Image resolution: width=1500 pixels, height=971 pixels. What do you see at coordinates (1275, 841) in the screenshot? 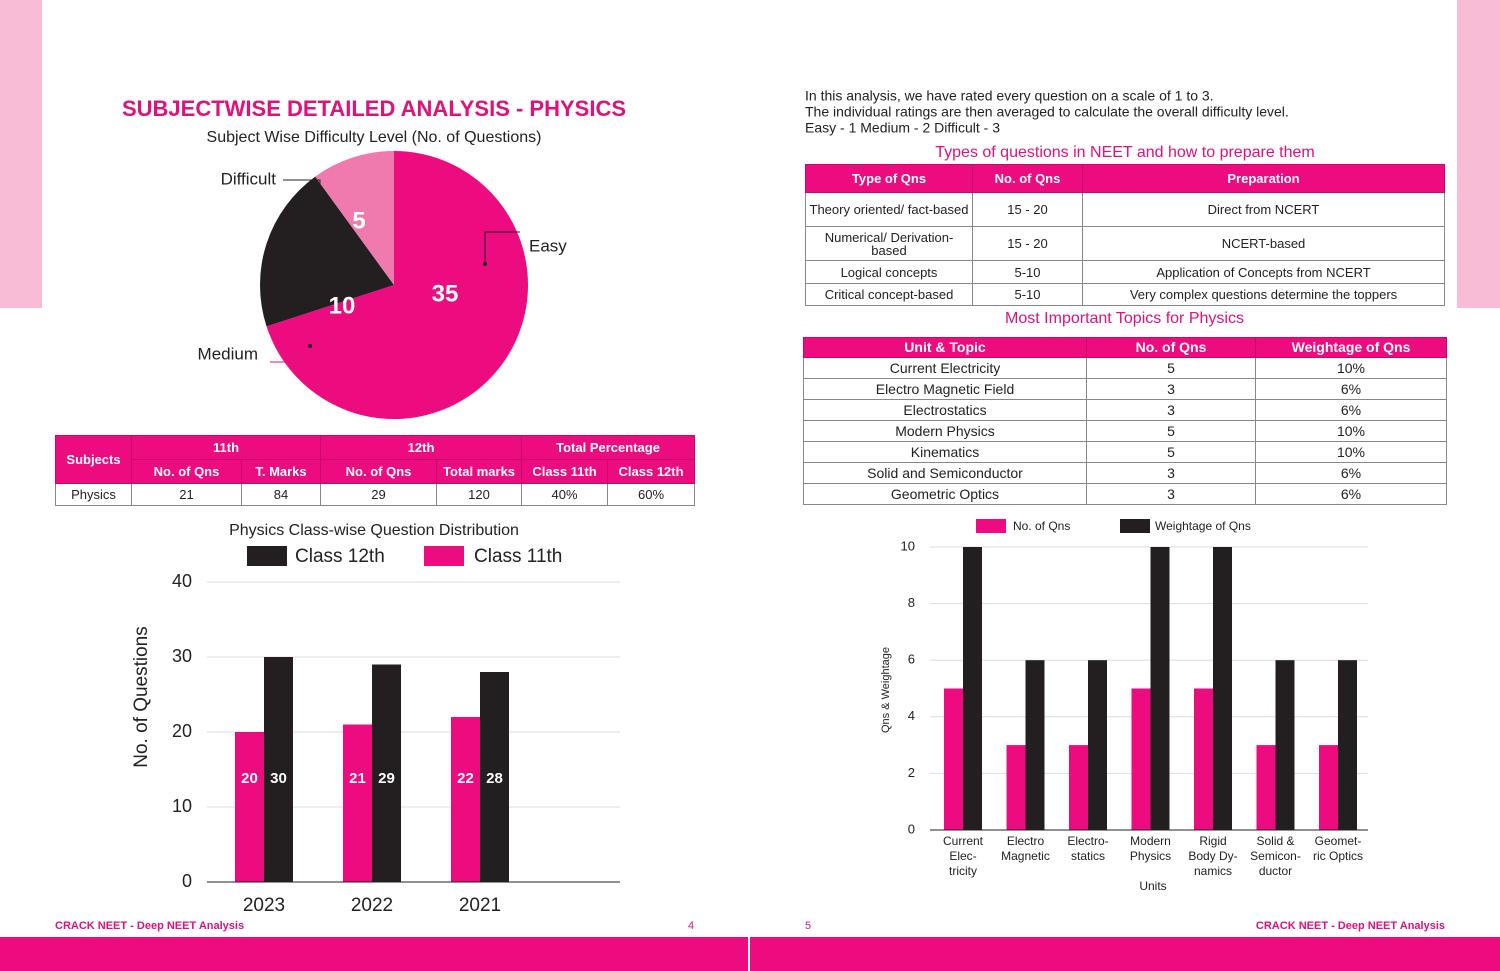
I see `x-tick-label: Solid &` at bounding box center [1275, 841].